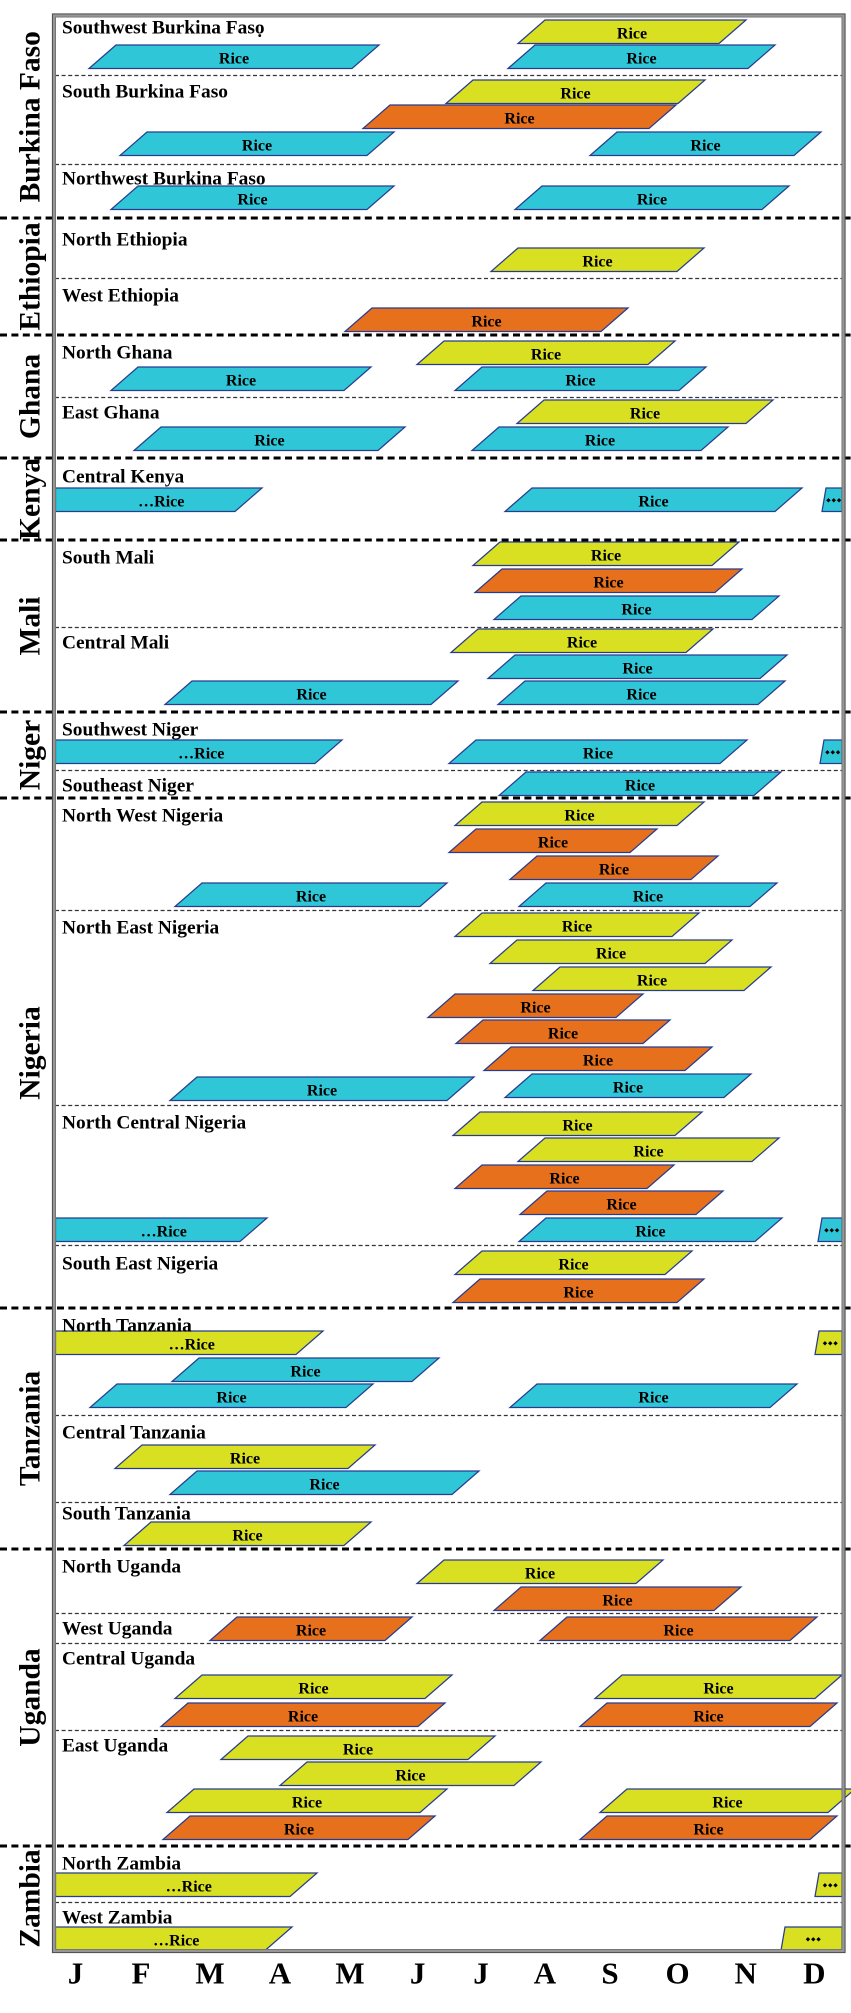  What do you see at coordinates (145, 92) in the screenshot?
I see `svg-text: South Burkina Faso` at bounding box center [145, 92].